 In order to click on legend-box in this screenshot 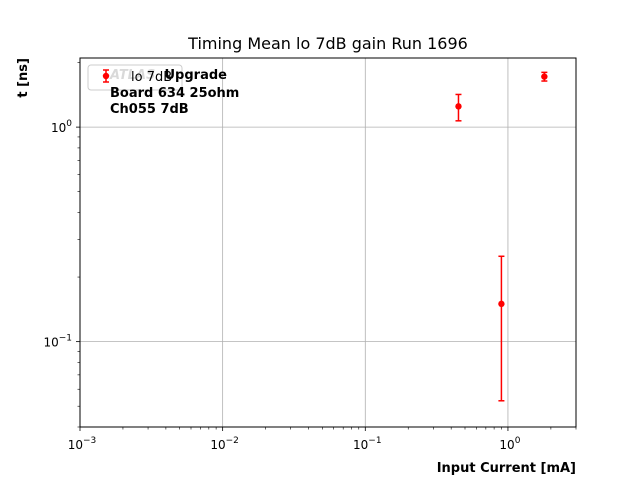, I will do `click(135, 77)`.